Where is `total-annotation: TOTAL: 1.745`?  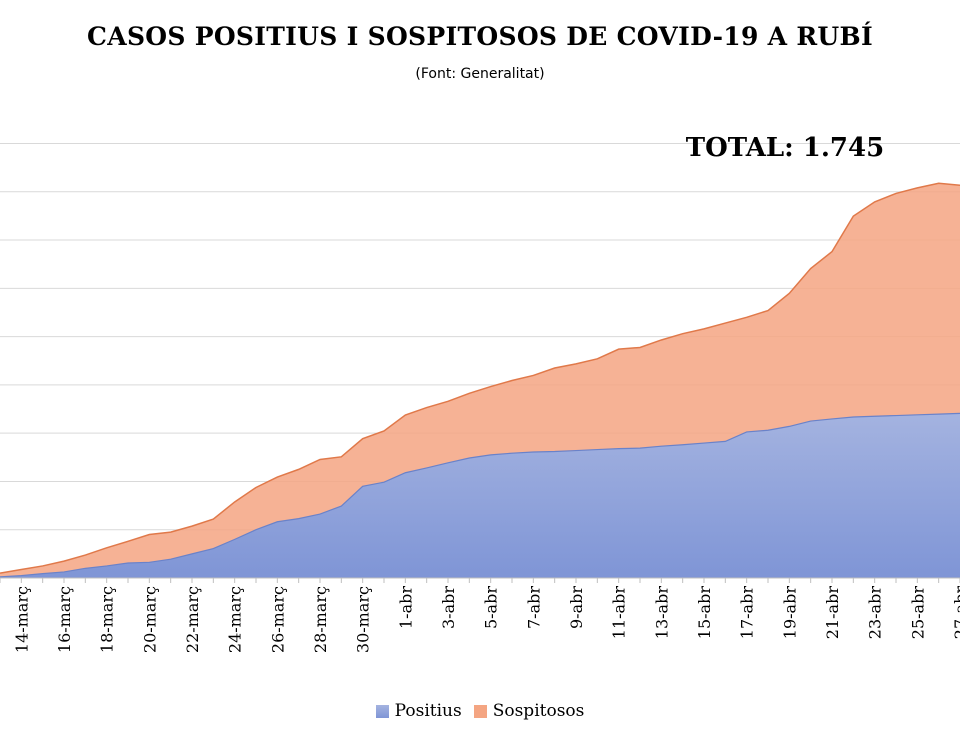 total-annotation: TOTAL: 1.745 is located at coordinates (785, 148).